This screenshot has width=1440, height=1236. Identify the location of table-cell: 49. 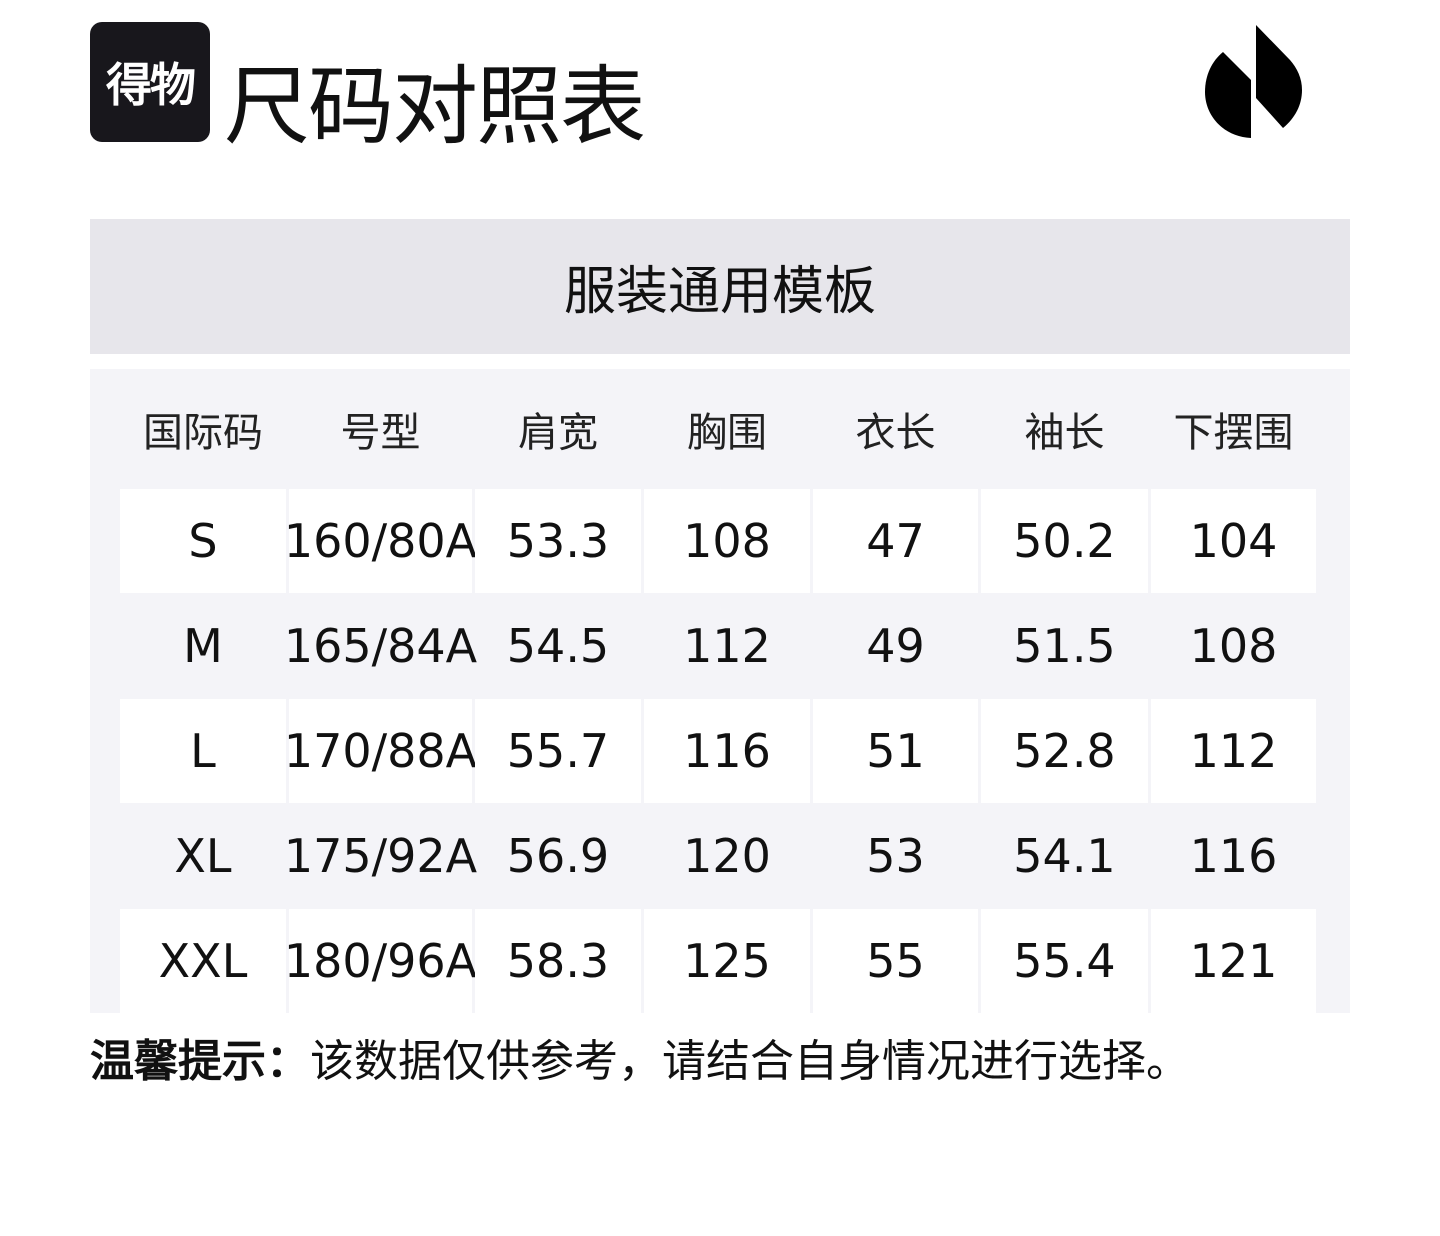
(895, 646).